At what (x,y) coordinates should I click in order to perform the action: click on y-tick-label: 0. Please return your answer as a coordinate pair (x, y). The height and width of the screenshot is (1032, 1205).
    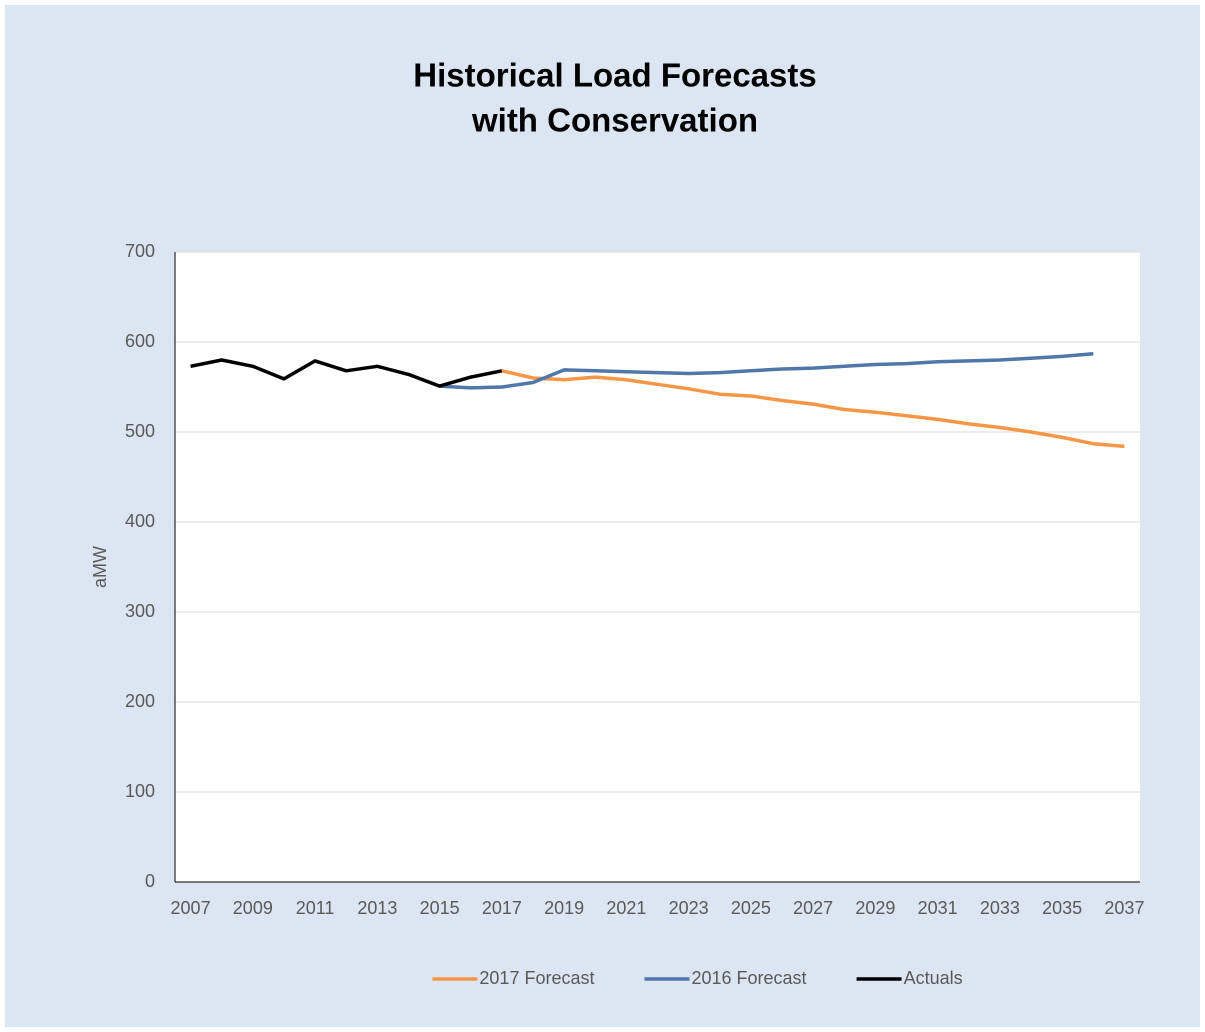
    Looking at the image, I should click on (150, 881).